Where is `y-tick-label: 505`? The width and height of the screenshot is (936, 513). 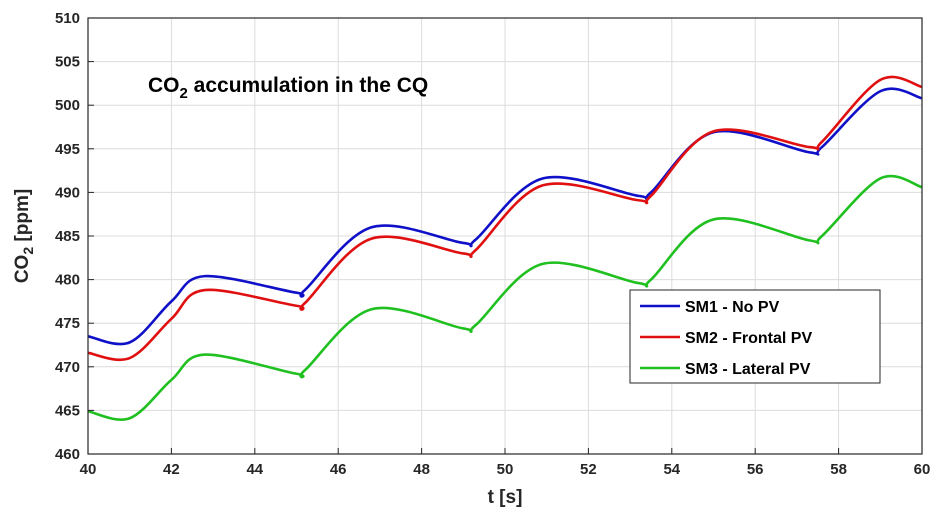
y-tick-label: 505 is located at coordinates (67, 62).